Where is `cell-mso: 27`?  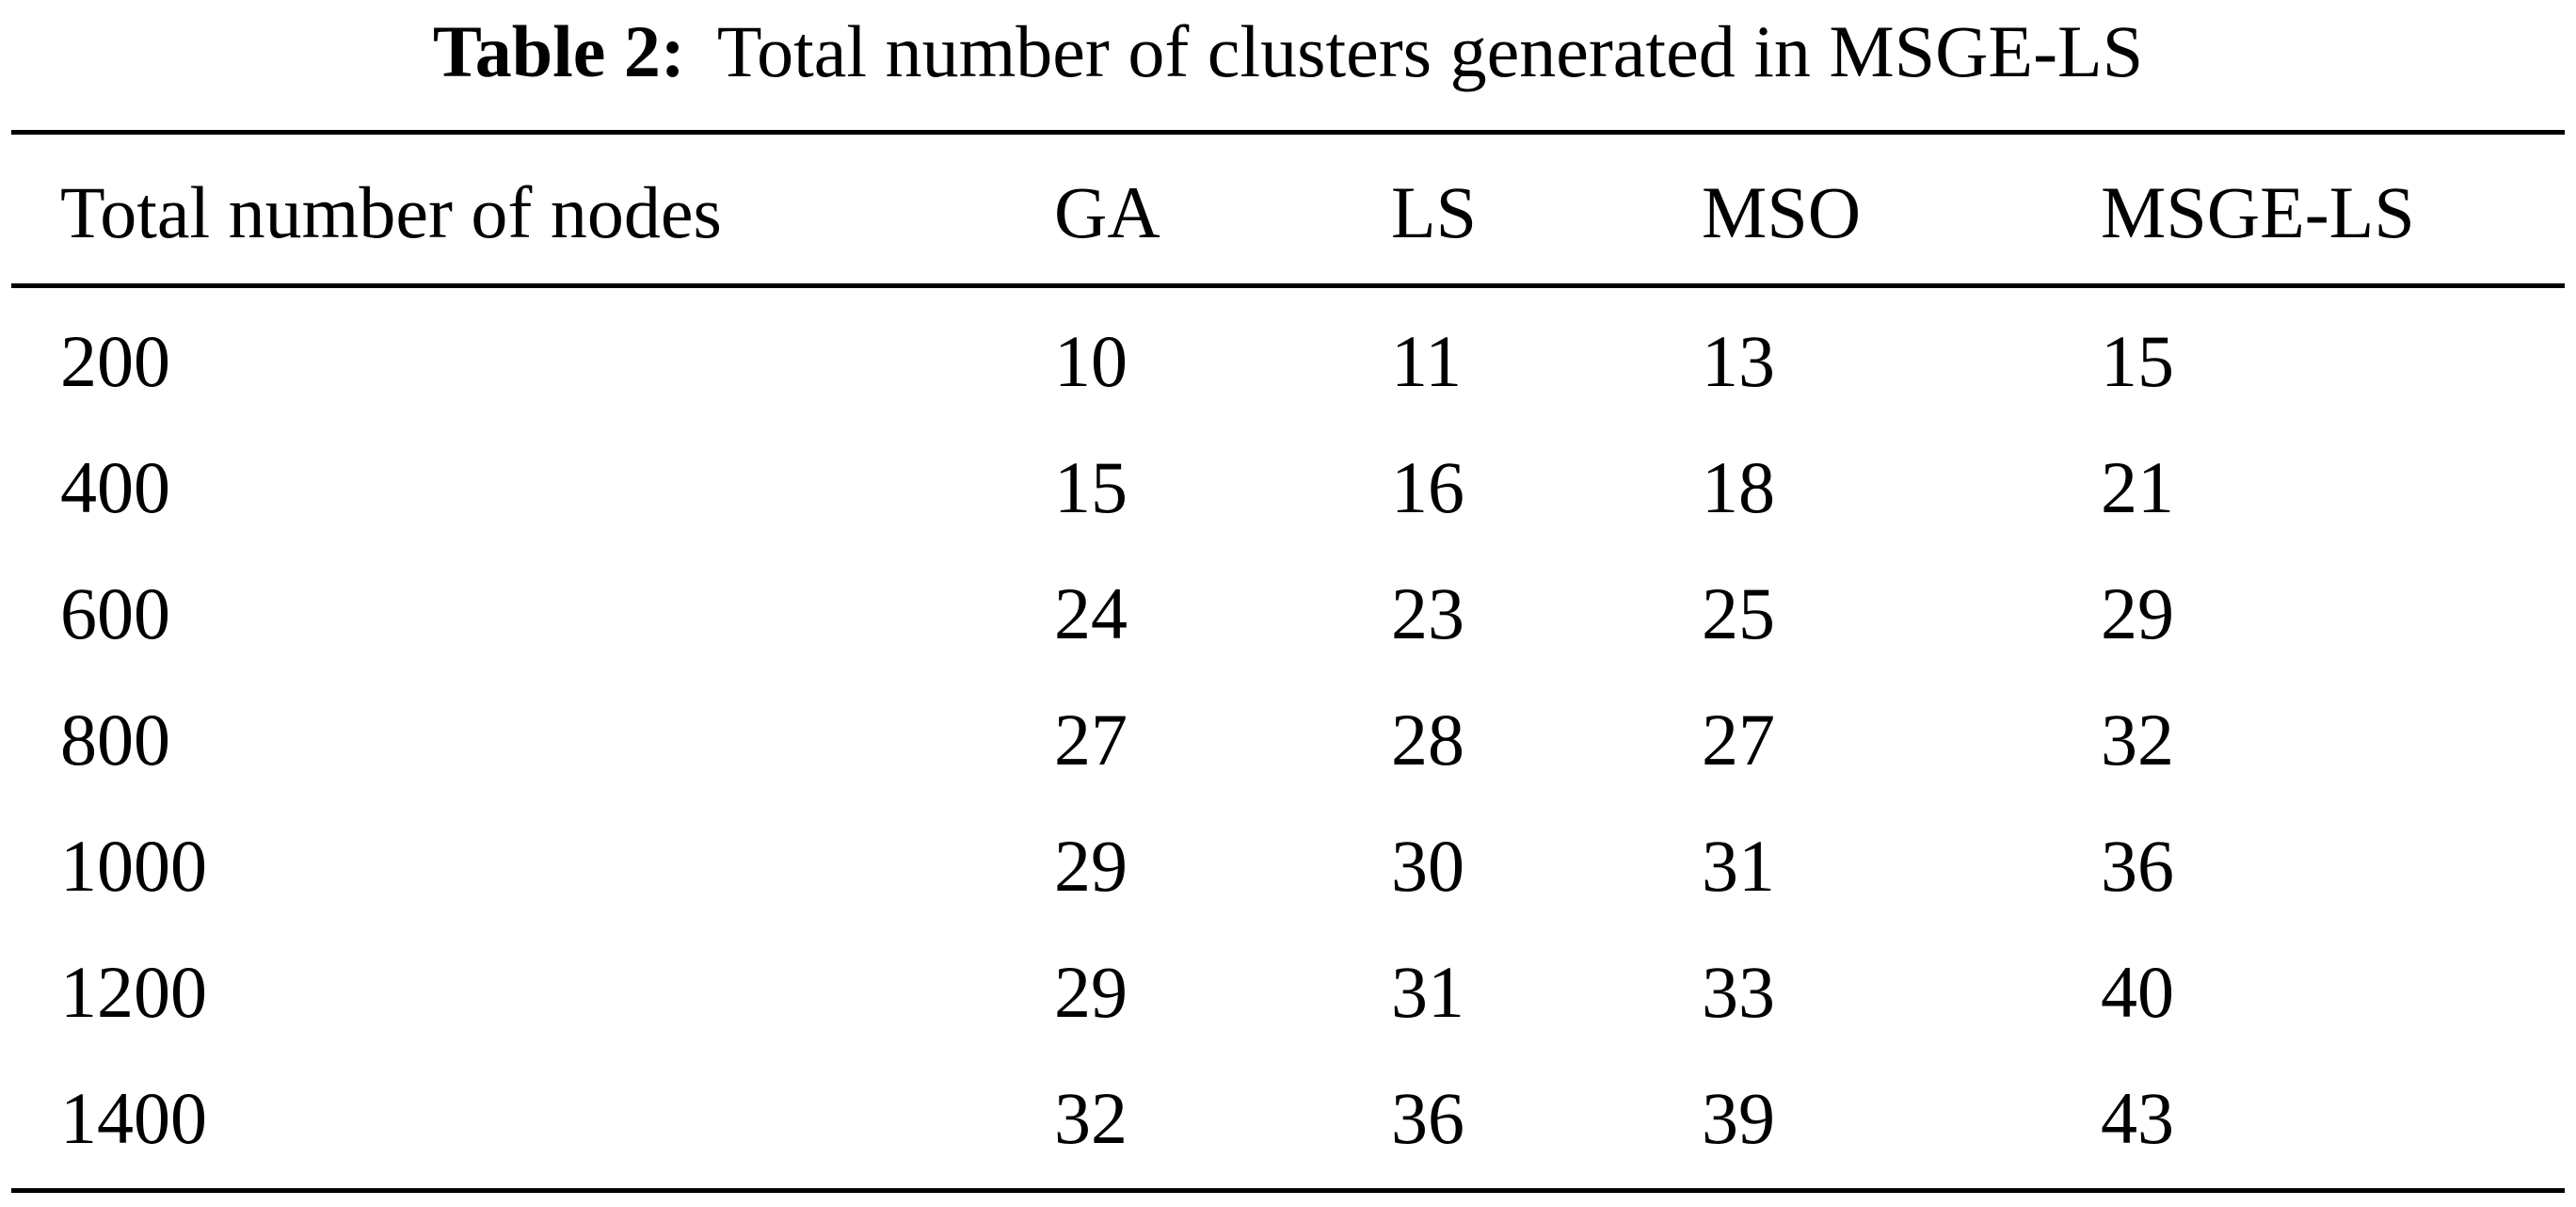
cell-mso: 27 is located at coordinates (1738, 740).